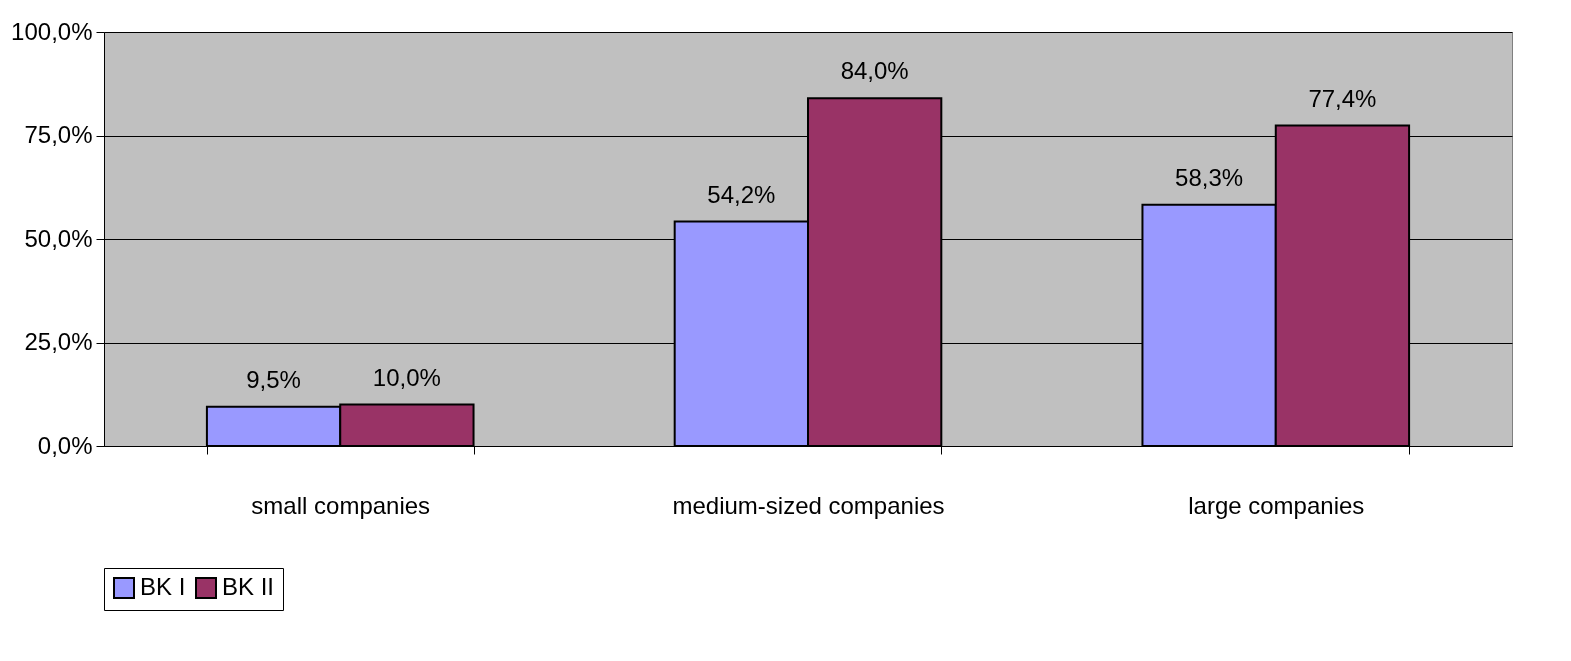 The image size is (1571, 661). What do you see at coordinates (406, 377) in the screenshot?
I see `data-label: 10,0%` at bounding box center [406, 377].